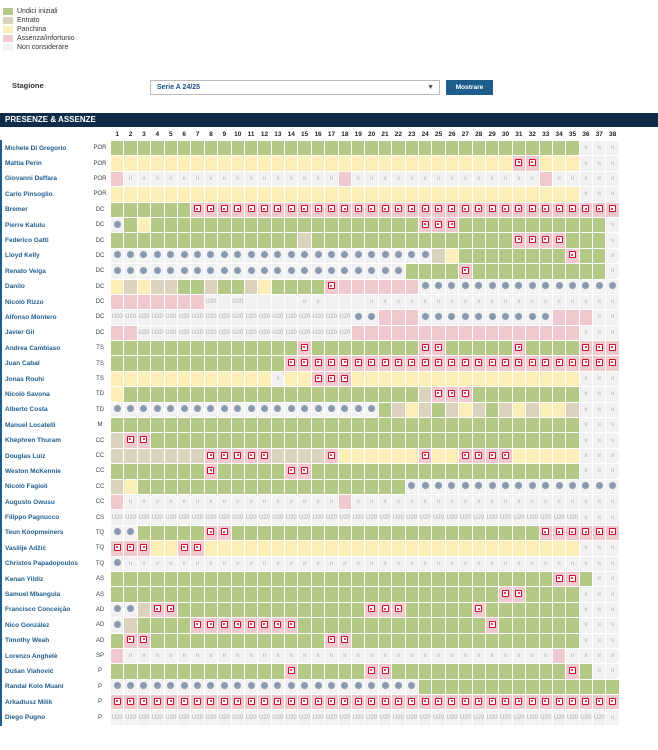 The width and height of the screenshot is (658, 750). Describe the element at coordinates (45, 363) in the screenshot. I see `player-name: Juan Cabal` at that location.